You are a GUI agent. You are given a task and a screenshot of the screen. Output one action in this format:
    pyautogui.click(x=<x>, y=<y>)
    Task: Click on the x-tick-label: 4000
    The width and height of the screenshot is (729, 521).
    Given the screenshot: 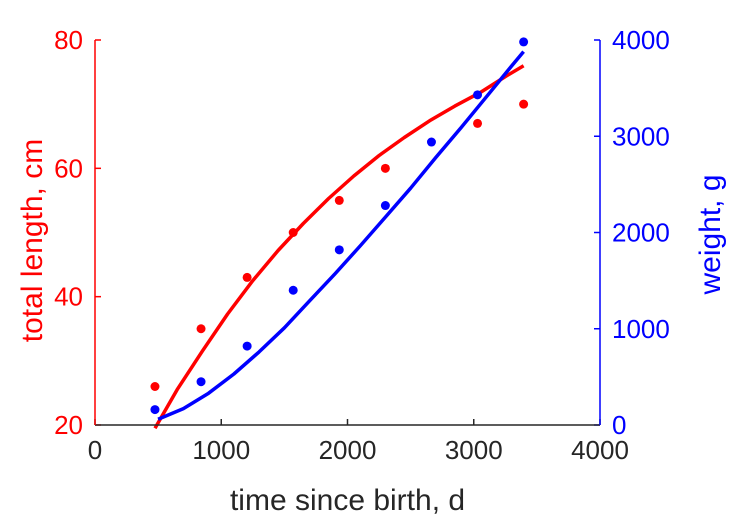 What is the action you would take?
    pyautogui.click(x=600, y=450)
    